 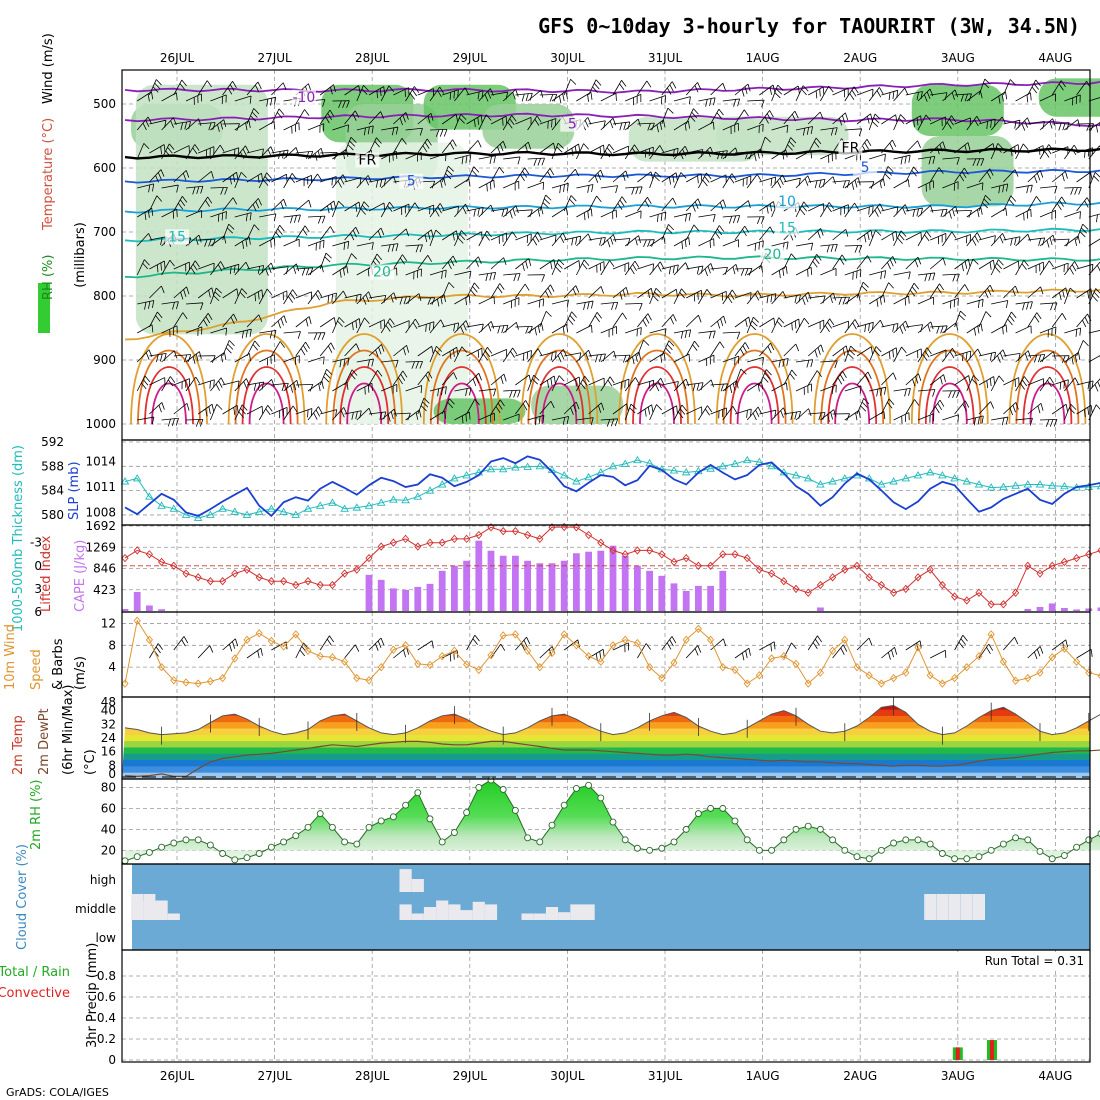 What do you see at coordinates (869, 577) in the screenshot?
I see `lifted-index-marker` at bounding box center [869, 577].